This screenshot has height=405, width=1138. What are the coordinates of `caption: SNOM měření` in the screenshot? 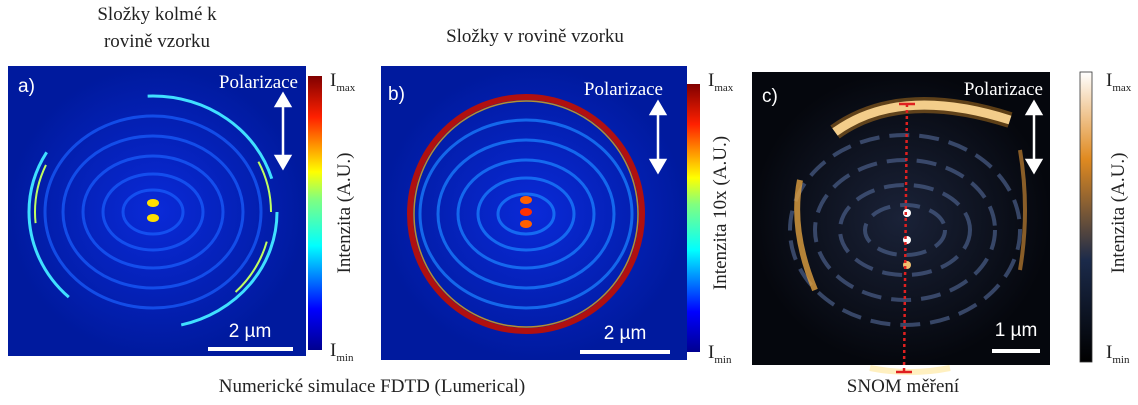 It's located at (903, 386).